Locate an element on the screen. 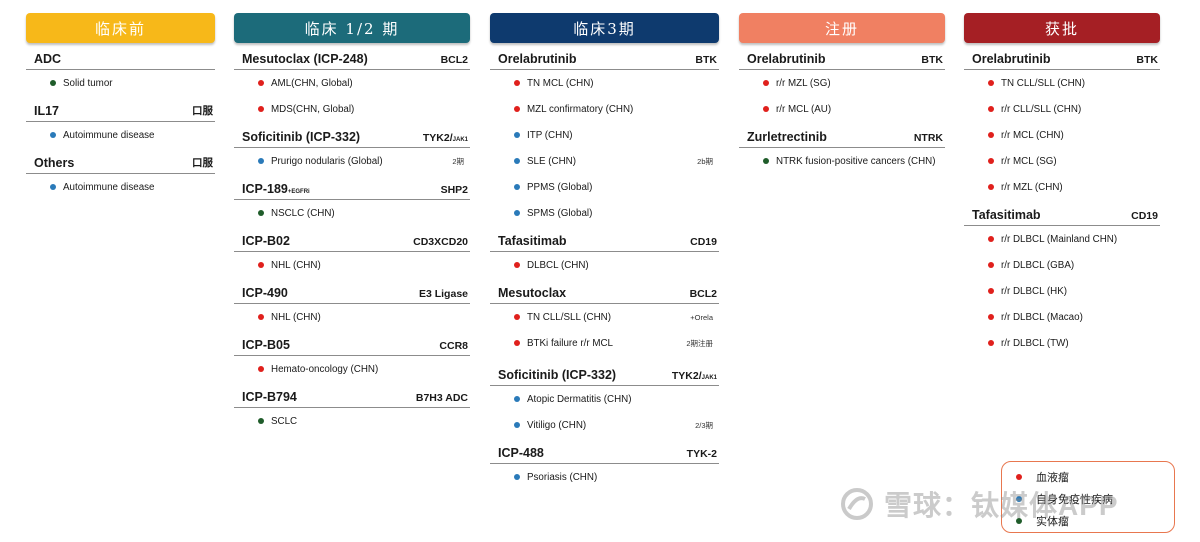 Image resolution: width=1200 pixels, height=542 pixels. indication-text: NSCLC (CHN) is located at coordinates (303, 213).